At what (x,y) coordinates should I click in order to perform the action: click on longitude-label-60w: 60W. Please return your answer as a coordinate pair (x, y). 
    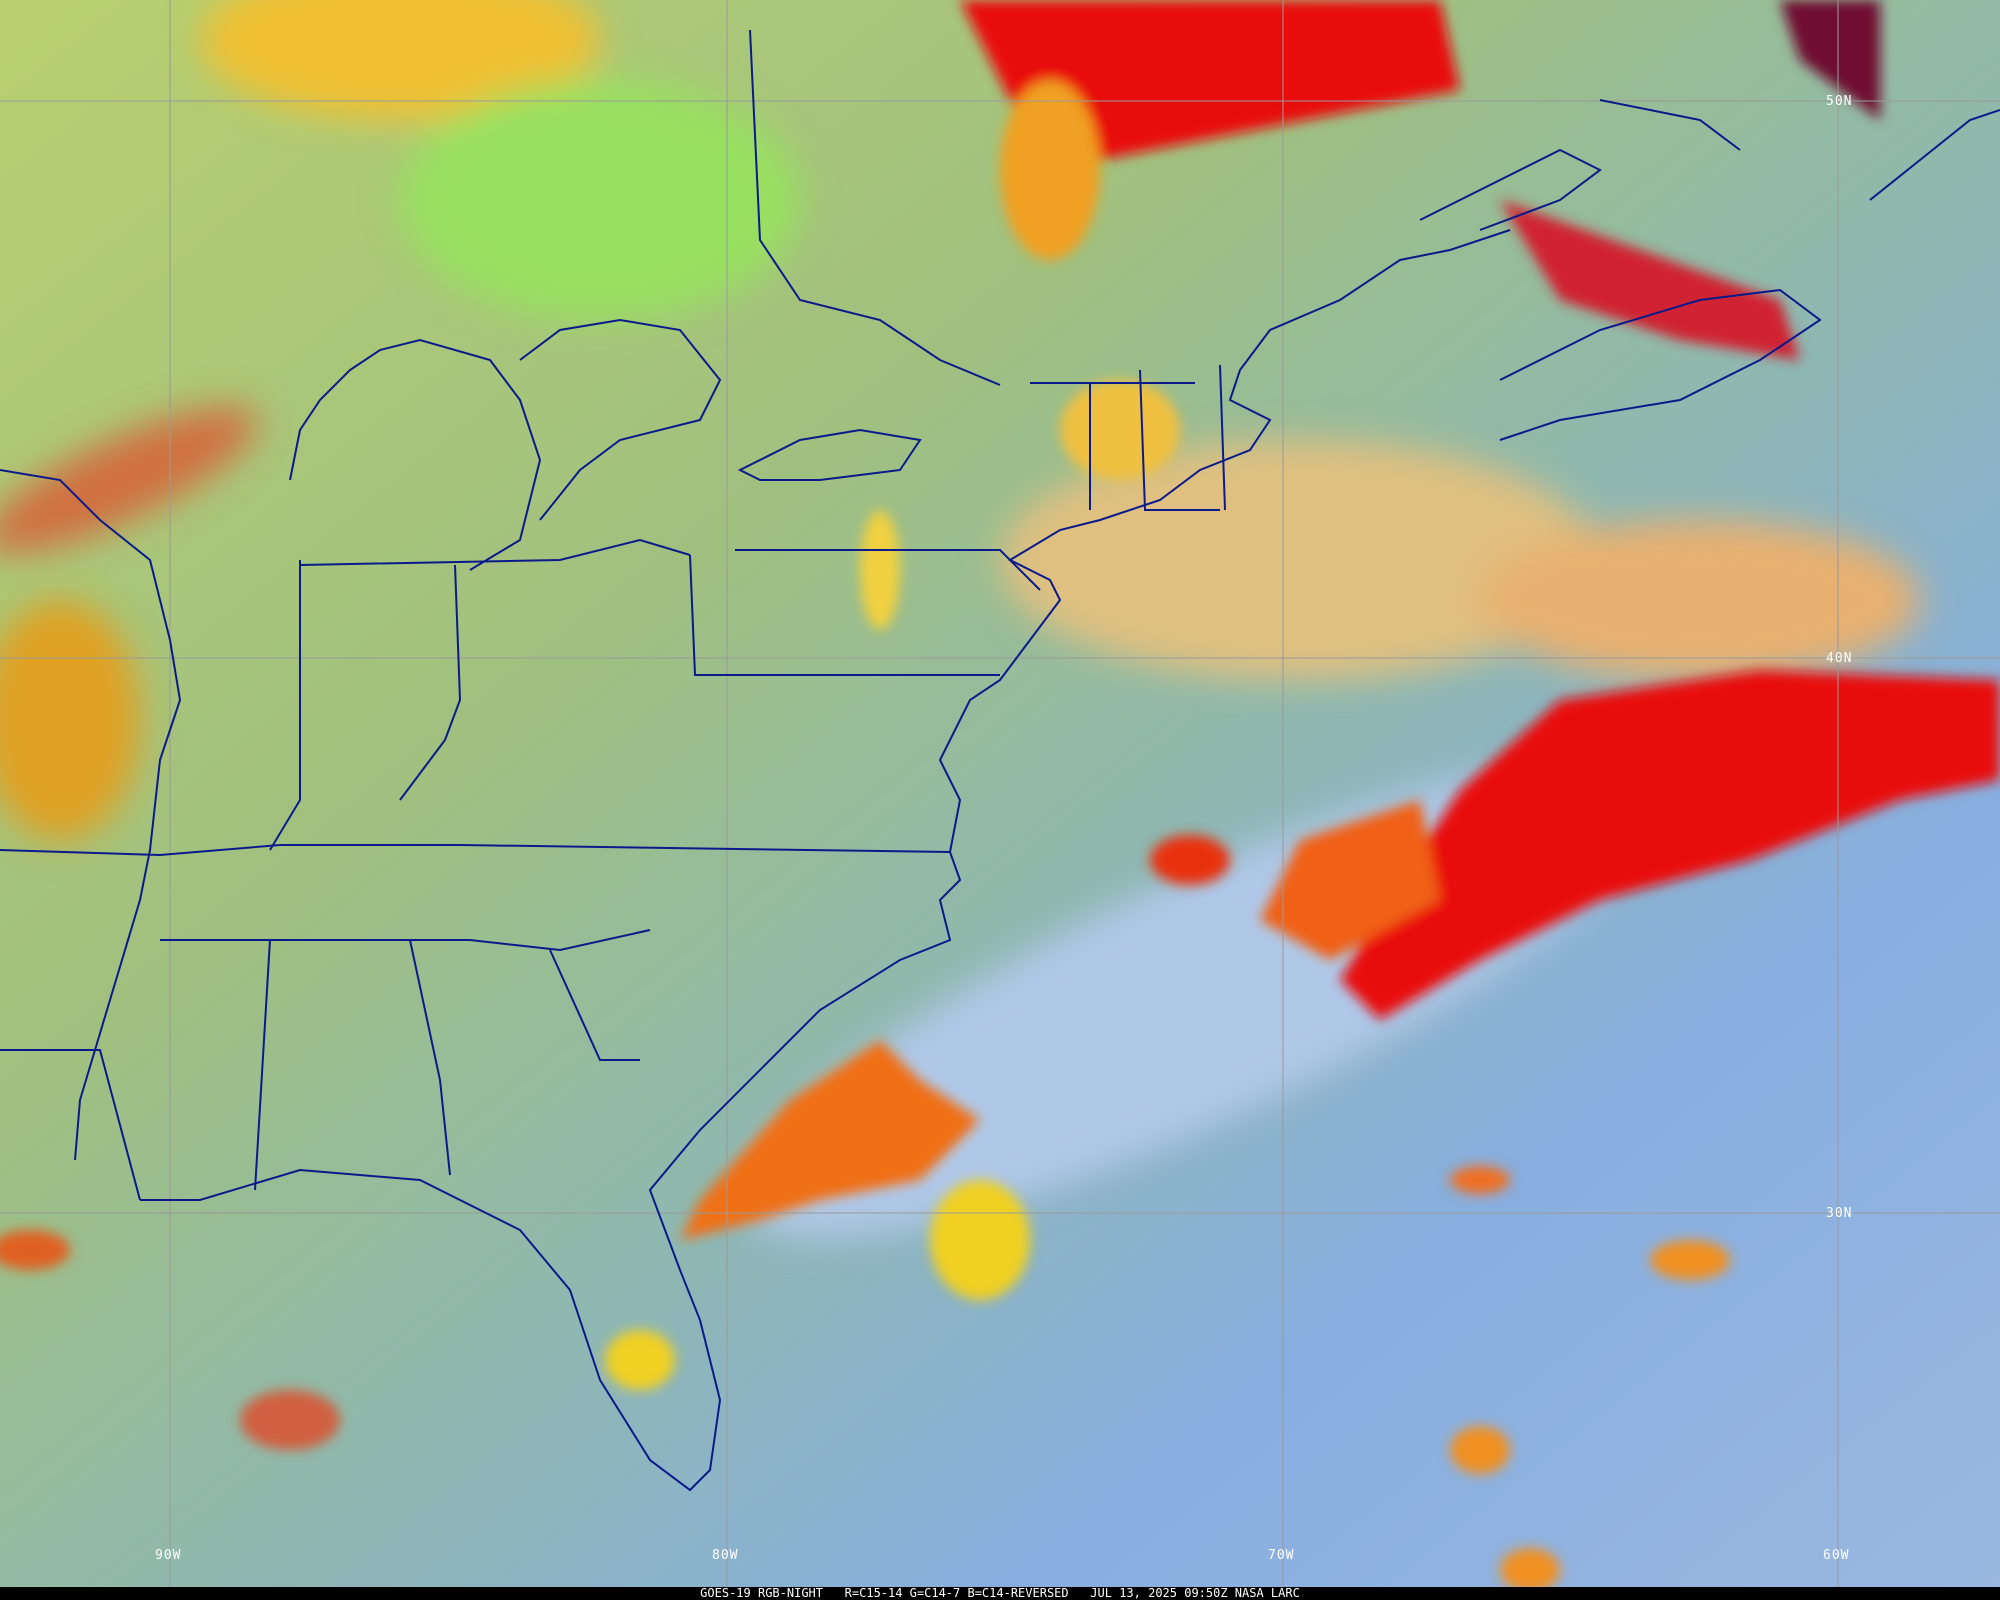
    Looking at the image, I should click on (1836, 1555).